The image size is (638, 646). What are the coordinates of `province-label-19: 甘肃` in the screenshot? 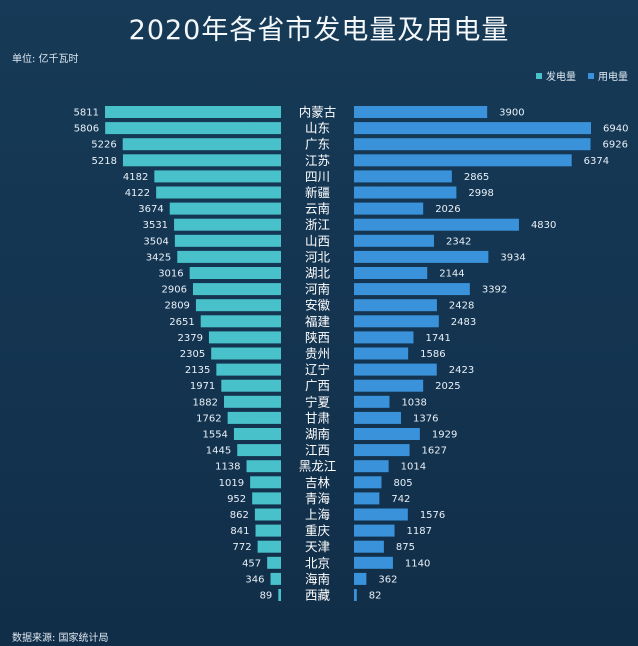 It's located at (317, 417).